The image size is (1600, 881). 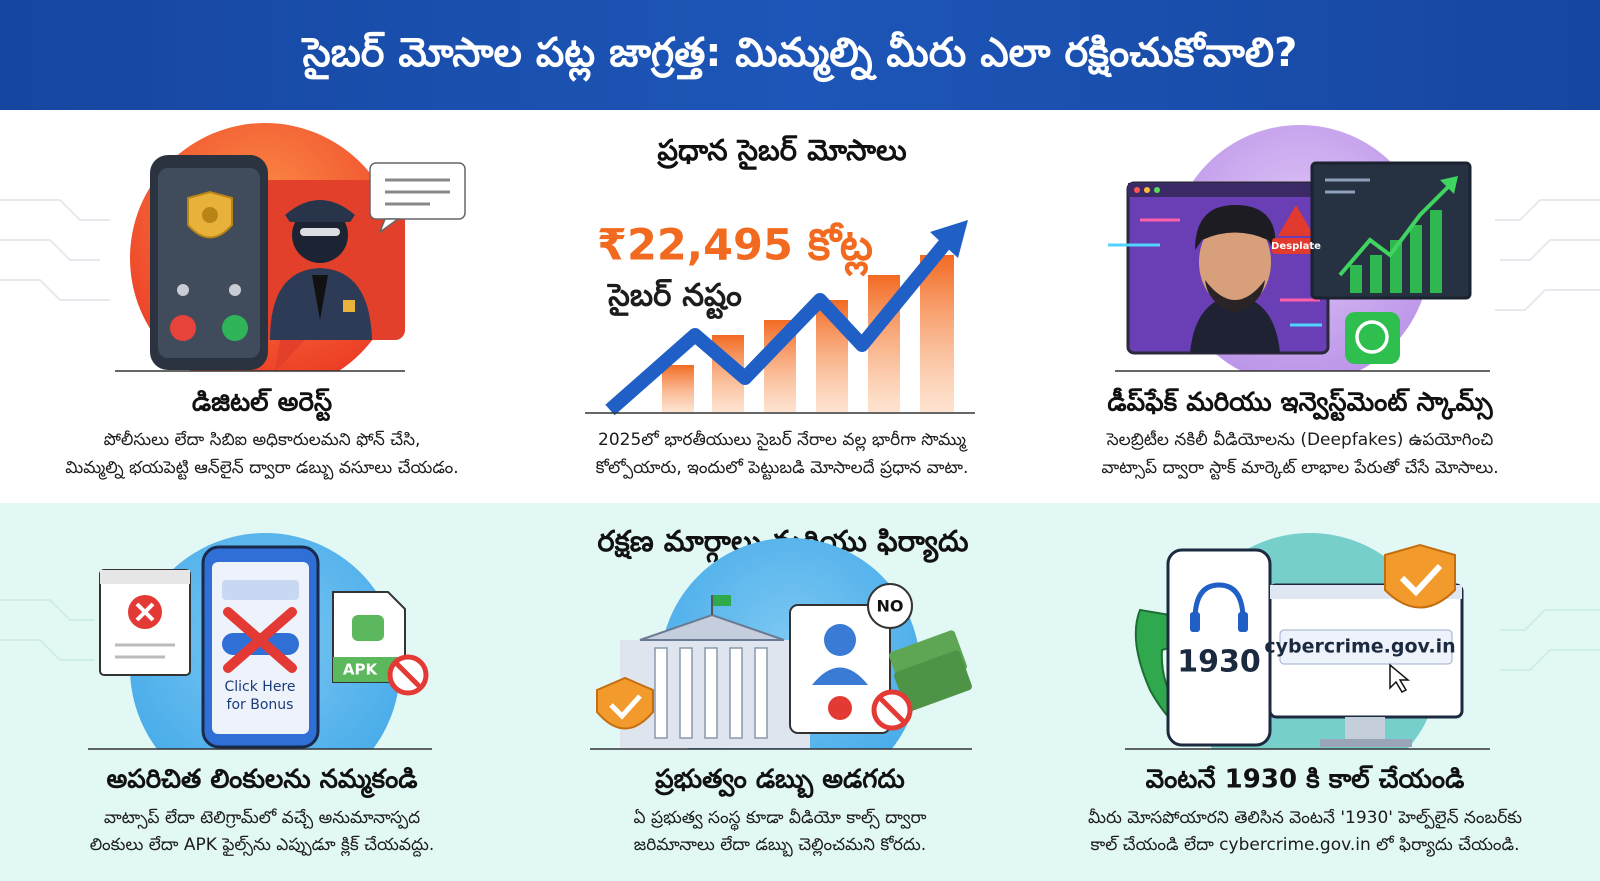 I want to click on file-label: APK, so click(x=361, y=670).